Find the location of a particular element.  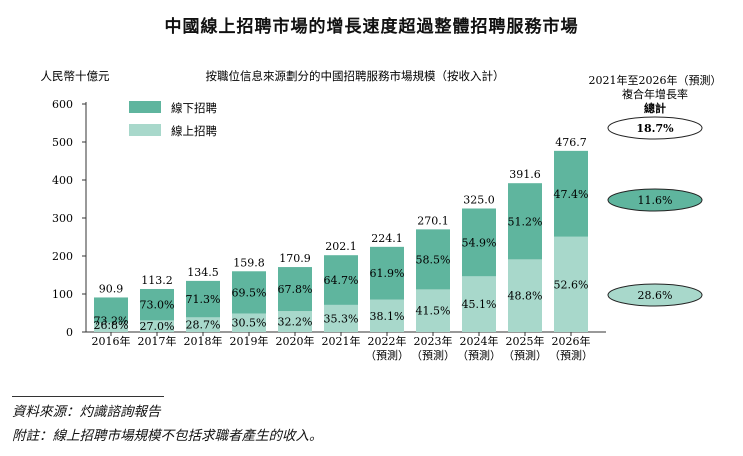

bar-online-share-label: 30.5% is located at coordinates (249, 323).